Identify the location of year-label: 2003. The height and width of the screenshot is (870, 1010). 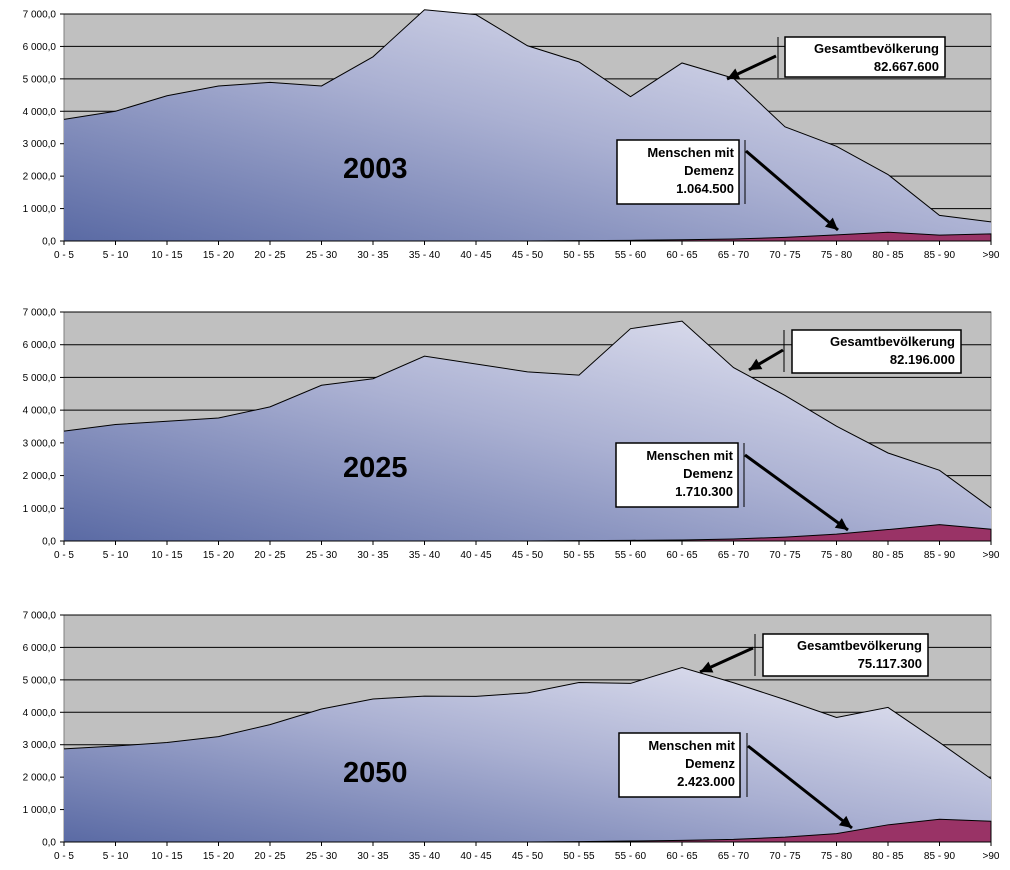
(375, 169).